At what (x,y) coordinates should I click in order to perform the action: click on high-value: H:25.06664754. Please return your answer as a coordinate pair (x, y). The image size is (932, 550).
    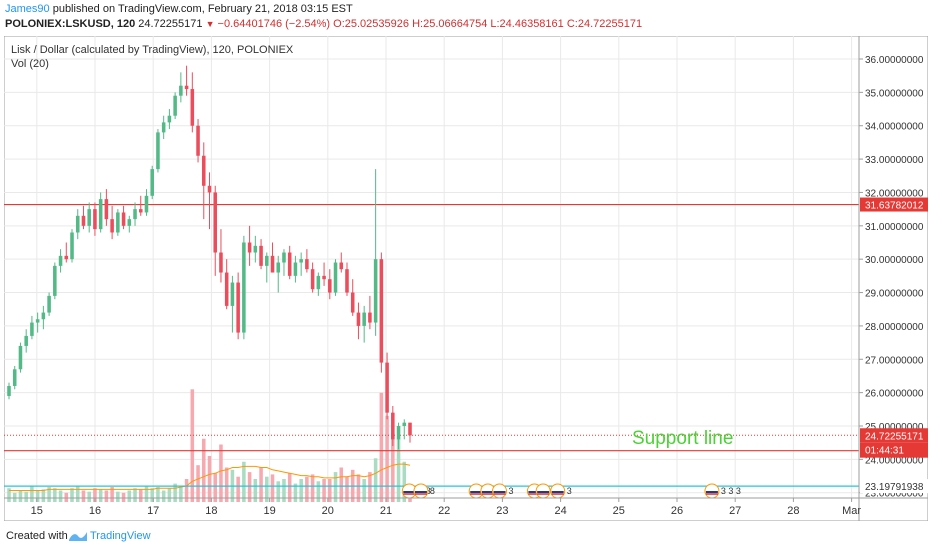
    Looking at the image, I should click on (450, 24).